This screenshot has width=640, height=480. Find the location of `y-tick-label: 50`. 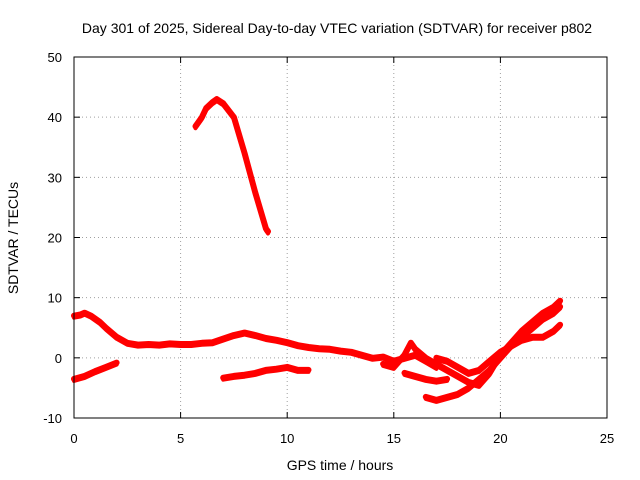

y-tick-label: 50 is located at coordinates (55, 57).